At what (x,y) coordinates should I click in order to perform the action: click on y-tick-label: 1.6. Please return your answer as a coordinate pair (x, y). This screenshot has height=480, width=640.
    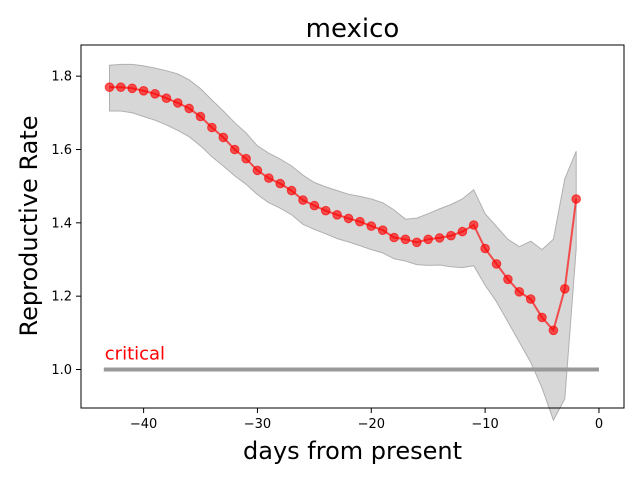
    Looking at the image, I should click on (61, 150).